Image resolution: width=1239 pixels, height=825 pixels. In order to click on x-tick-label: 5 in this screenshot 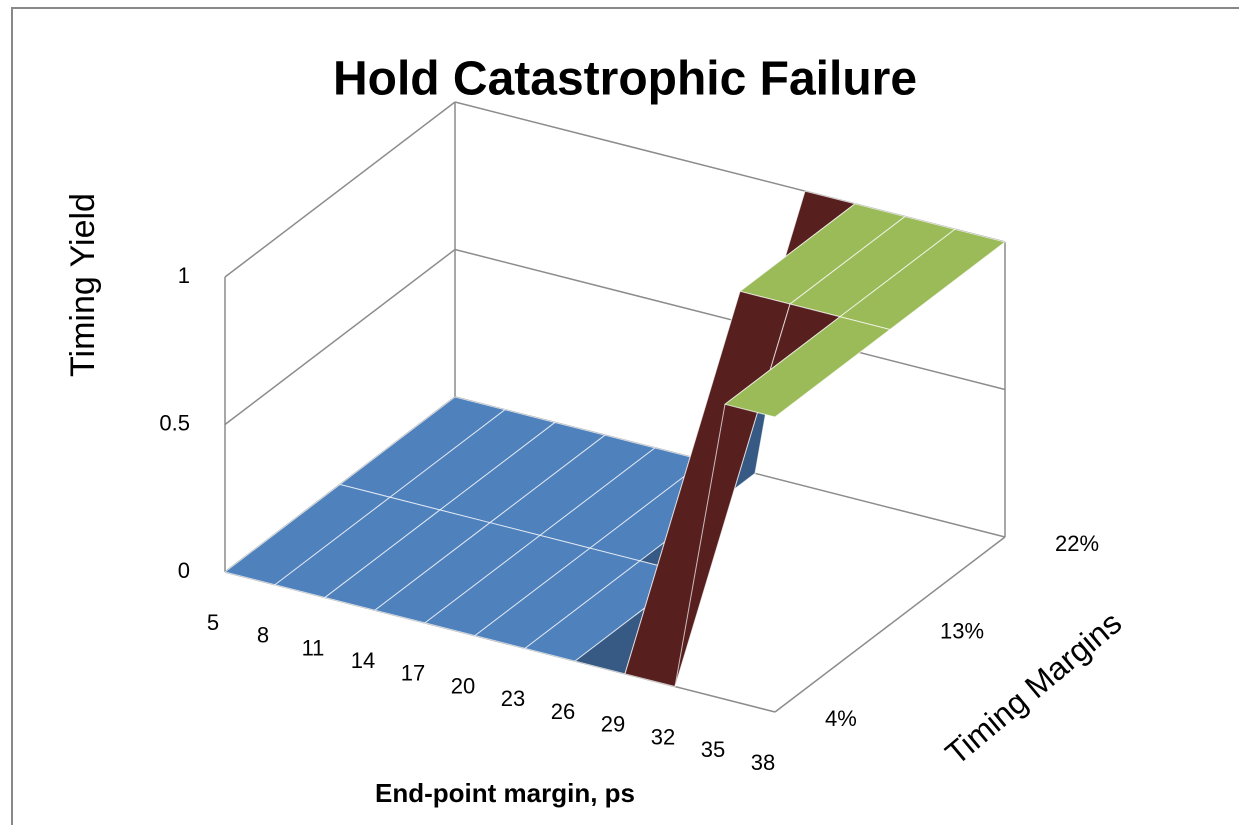, I will do `click(213, 622)`.